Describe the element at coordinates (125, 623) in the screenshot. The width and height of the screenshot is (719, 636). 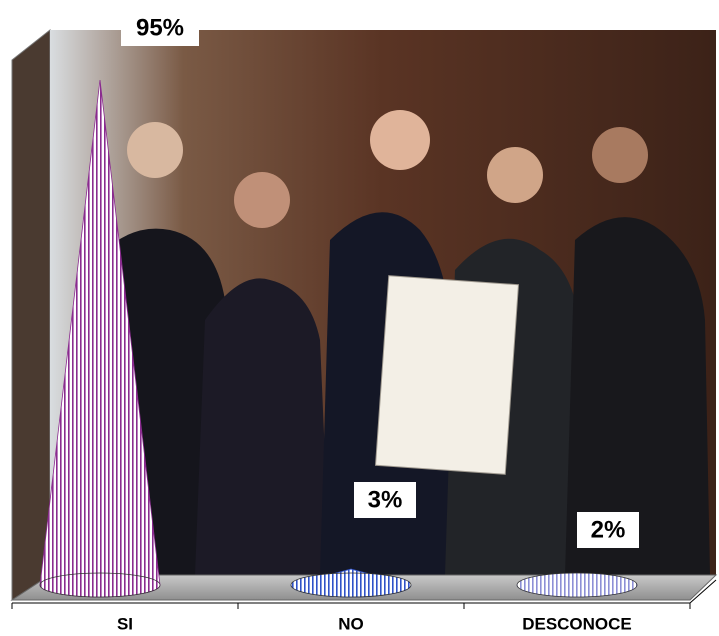
I see `x-tick-label: SI` at that location.